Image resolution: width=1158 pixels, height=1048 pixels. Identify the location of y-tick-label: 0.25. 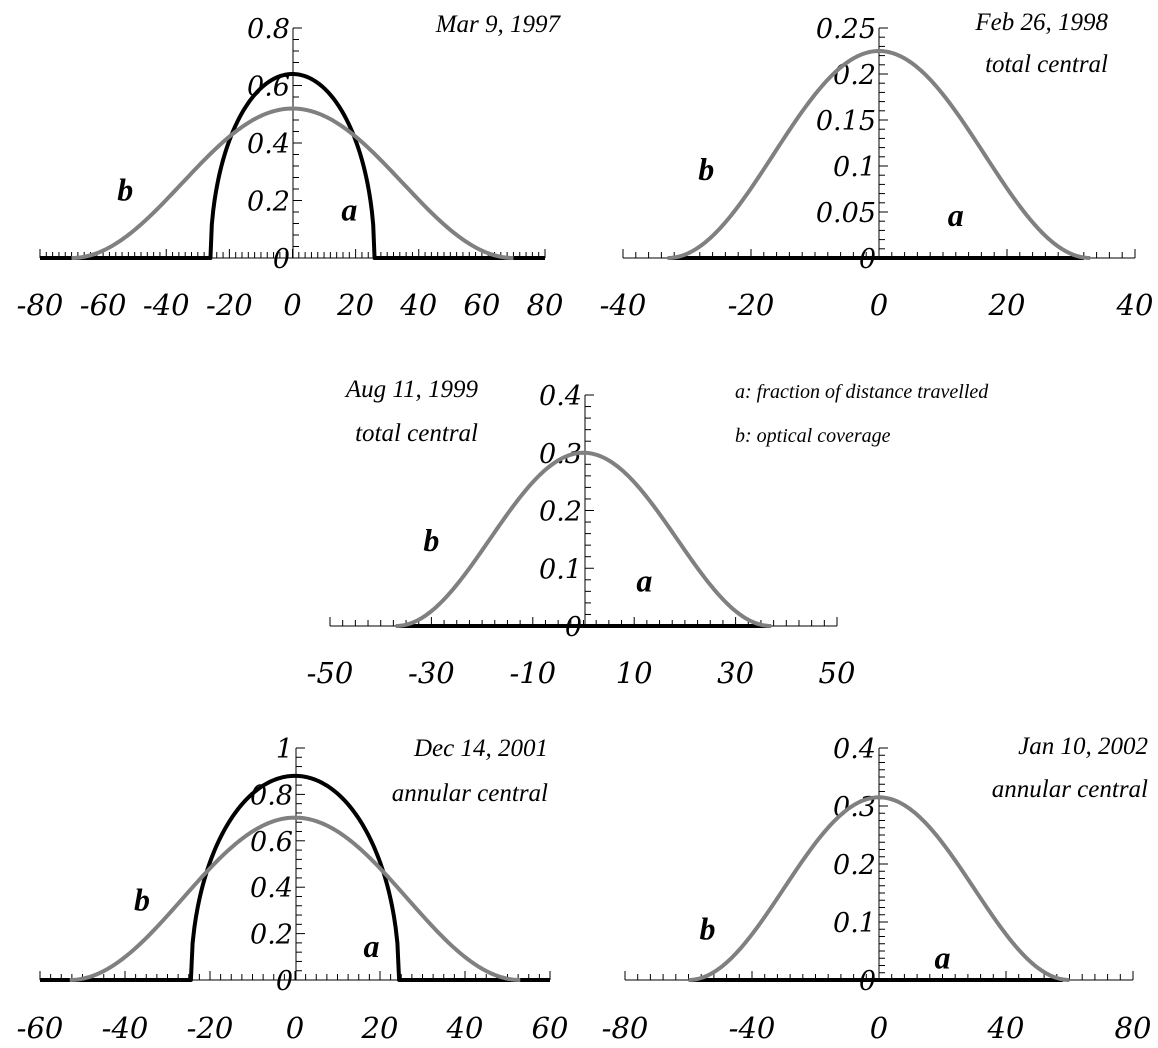
(846, 29).